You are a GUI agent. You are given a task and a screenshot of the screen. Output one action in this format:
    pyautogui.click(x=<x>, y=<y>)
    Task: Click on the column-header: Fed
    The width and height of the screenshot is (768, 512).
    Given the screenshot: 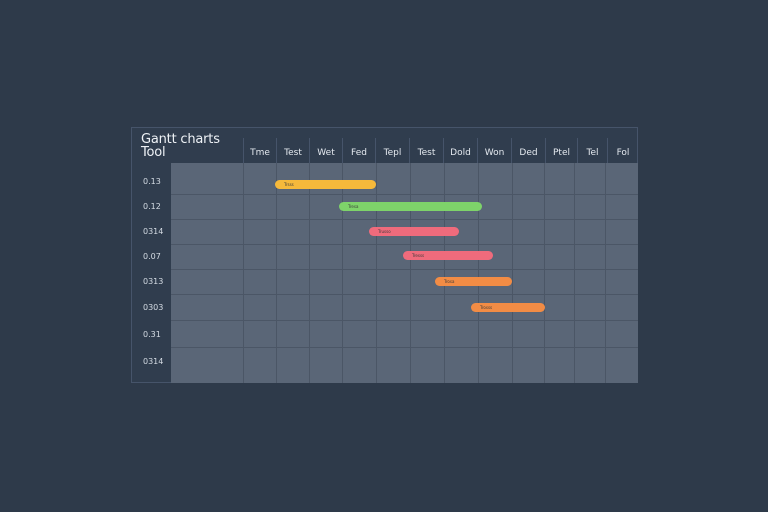 What is the action you would take?
    pyautogui.click(x=358, y=150)
    